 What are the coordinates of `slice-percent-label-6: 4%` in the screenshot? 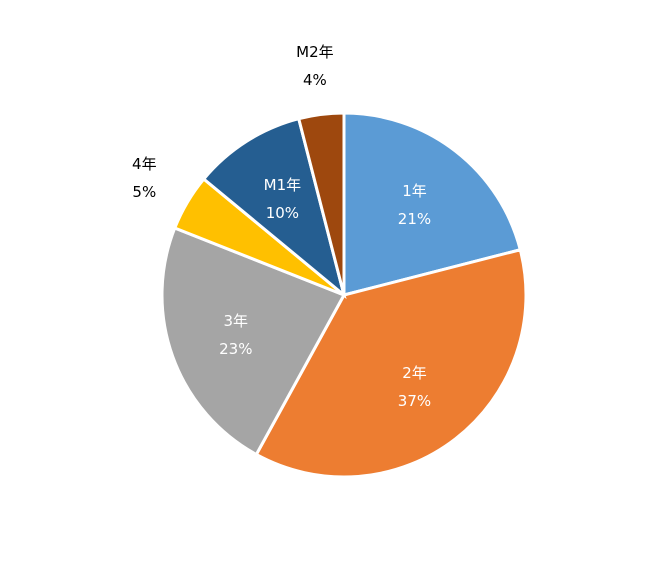 It's located at (315, 80).